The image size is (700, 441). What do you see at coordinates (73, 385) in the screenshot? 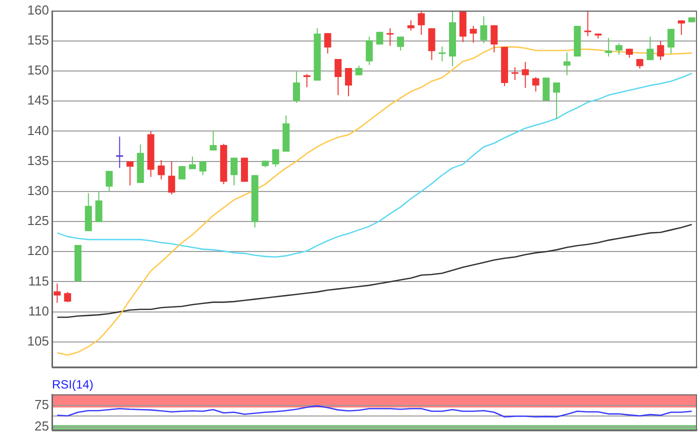
I see `chart-title: RSI(14)` at bounding box center [73, 385].